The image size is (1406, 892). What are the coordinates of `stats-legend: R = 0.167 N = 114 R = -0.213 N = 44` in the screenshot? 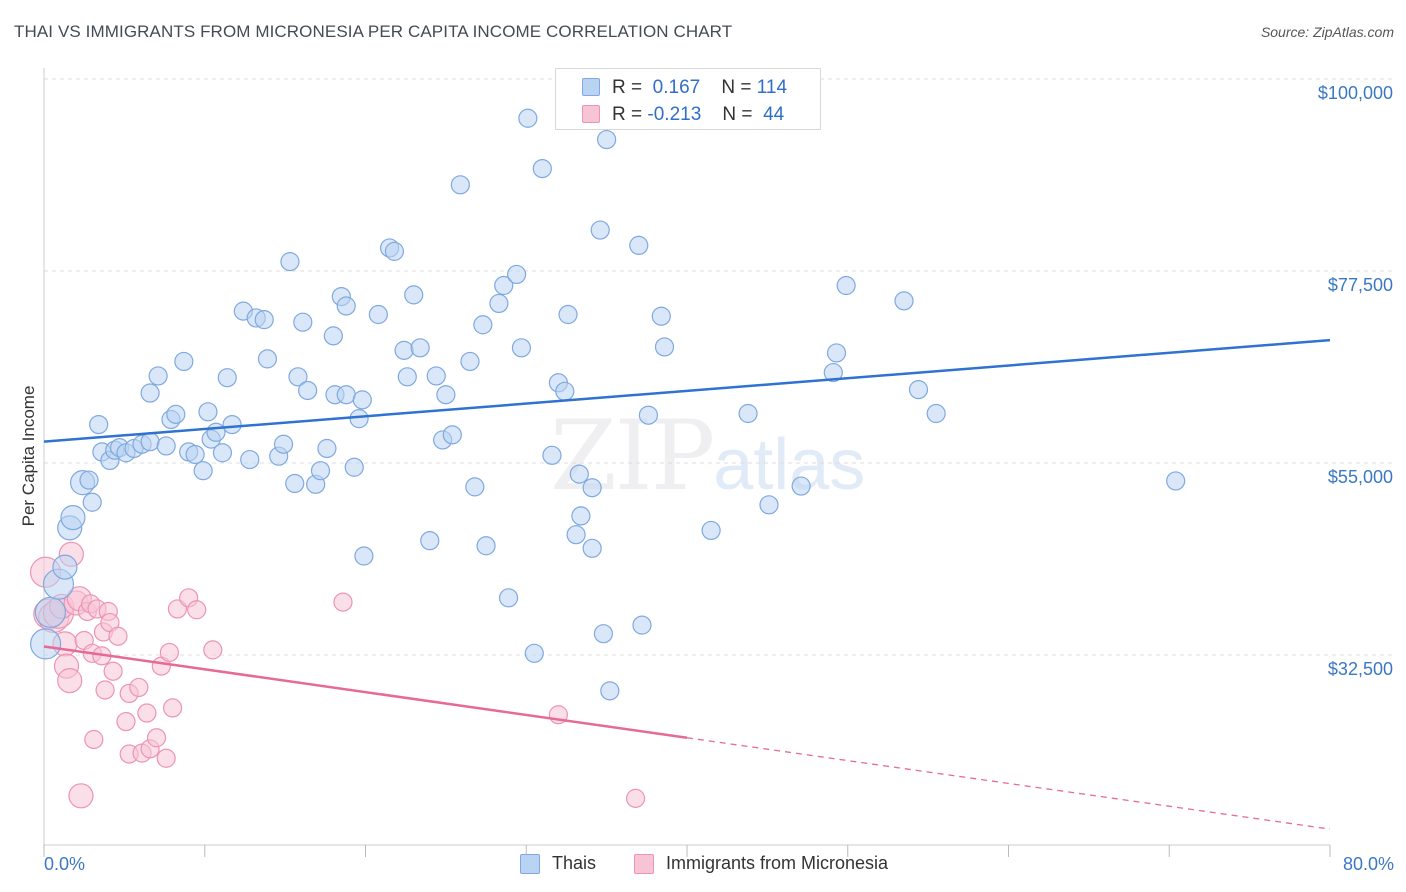 It's located at (688, 99).